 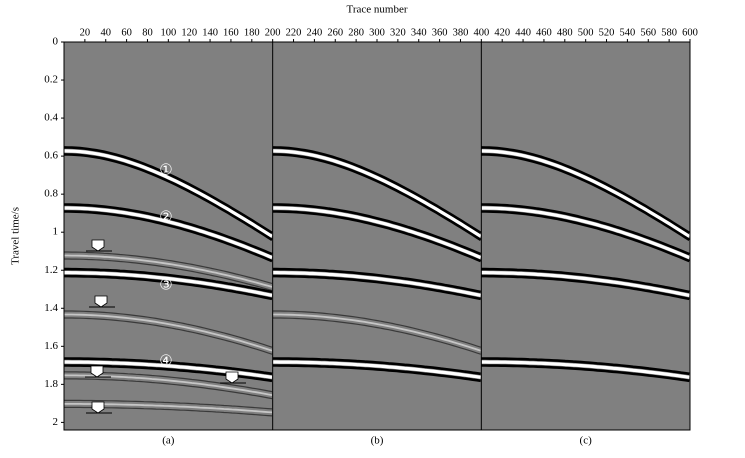 I want to click on y-tick-label: 0.4, so click(x=51, y=118).